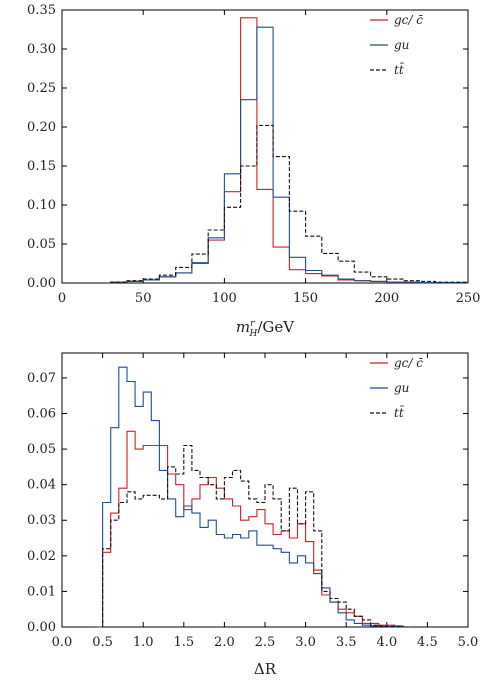  I want to click on x-tick-label: 50, so click(143, 298).